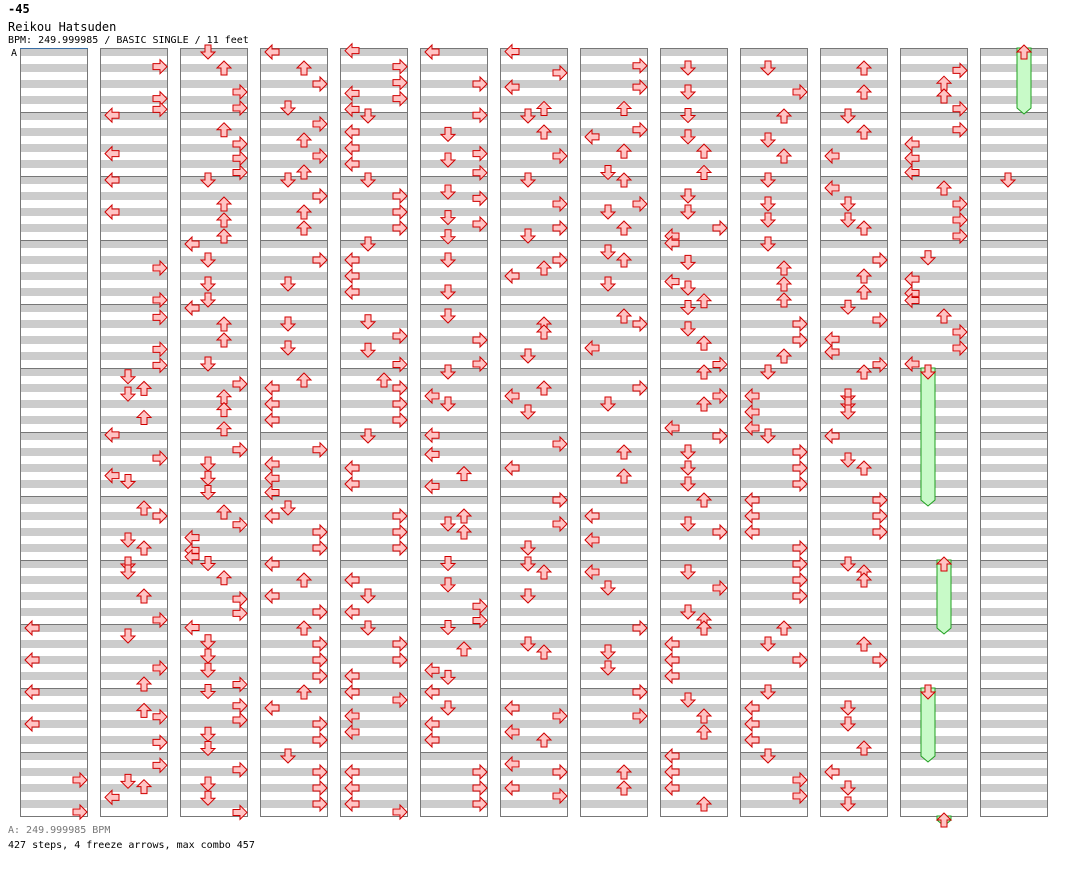 The width and height of the screenshot is (1072, 876). Describe the element at coordinates (19, 9) in the screenshot. I see `page-number: -45` at that location.